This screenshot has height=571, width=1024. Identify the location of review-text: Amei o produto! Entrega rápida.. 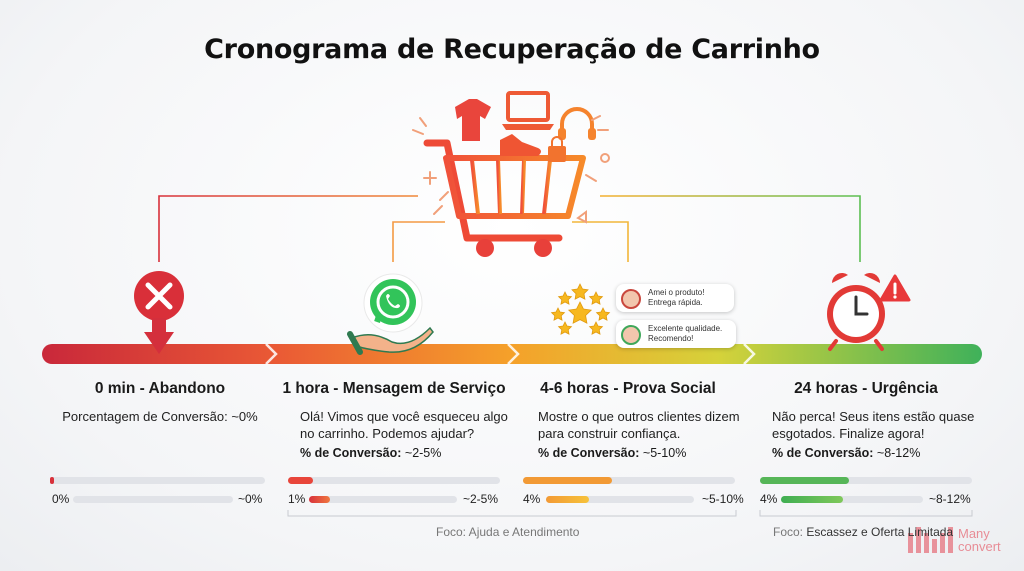
(676, 297).